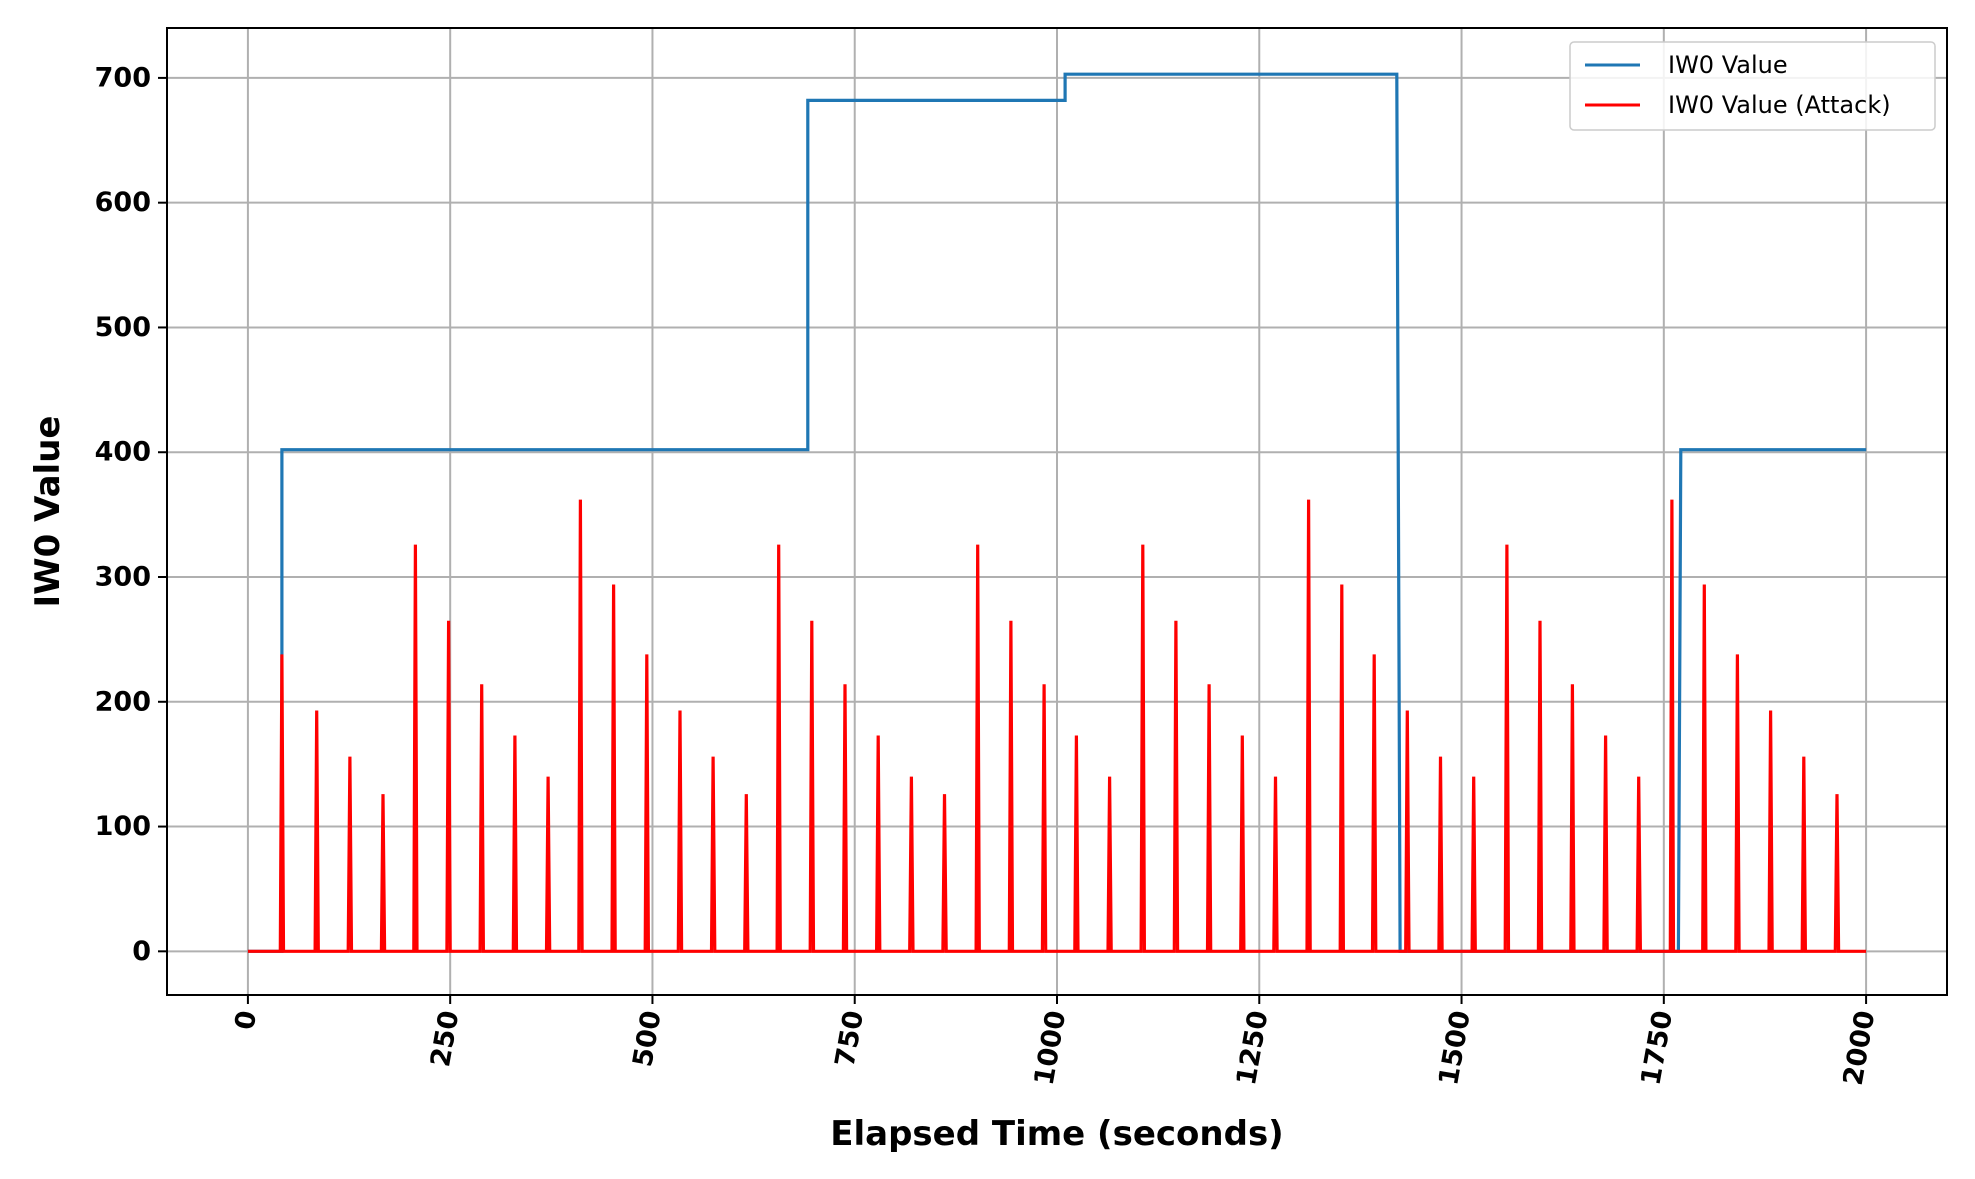  Describe the element at coordinates (123, 327) in the screenshot. I see `y-tick-label: 500` at that location.